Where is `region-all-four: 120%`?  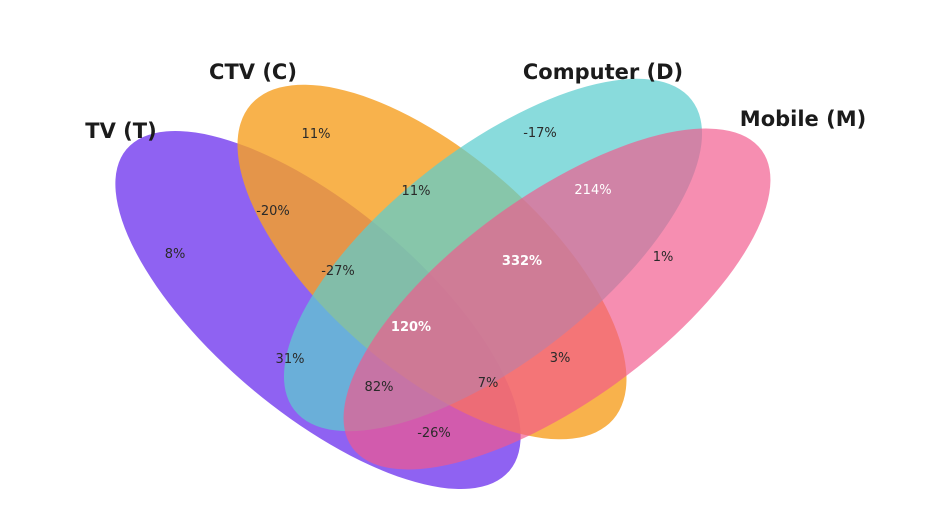 region-all-four: 120% is located at coordinates (411, 327).